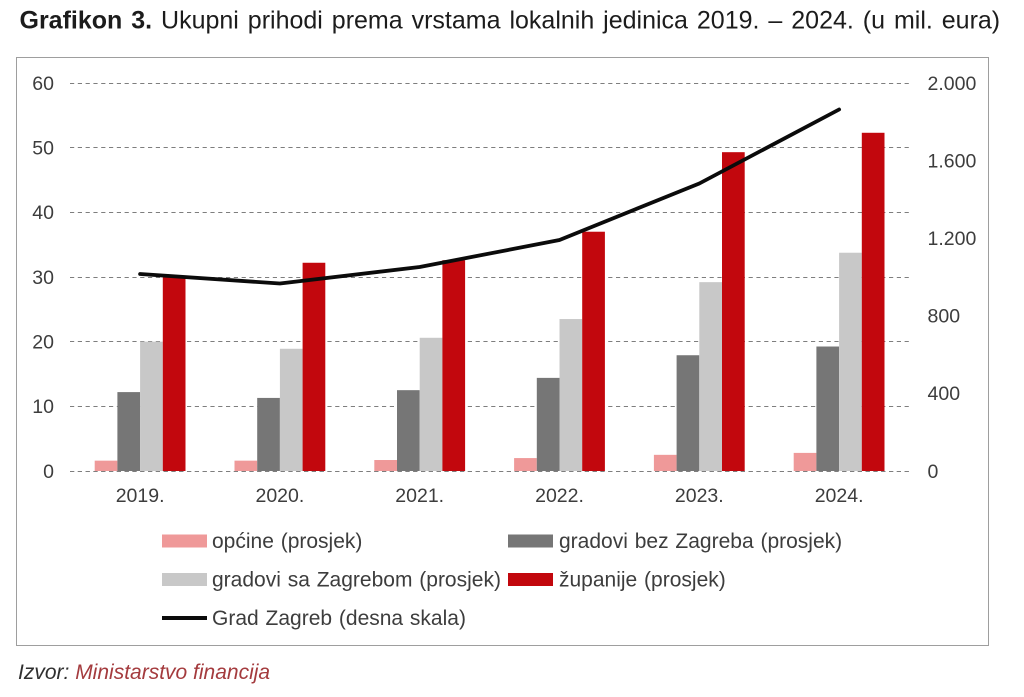  Describe the element at coordinates (559, 496) in the screenshot. I see `svg-text: 2022.` at that location.